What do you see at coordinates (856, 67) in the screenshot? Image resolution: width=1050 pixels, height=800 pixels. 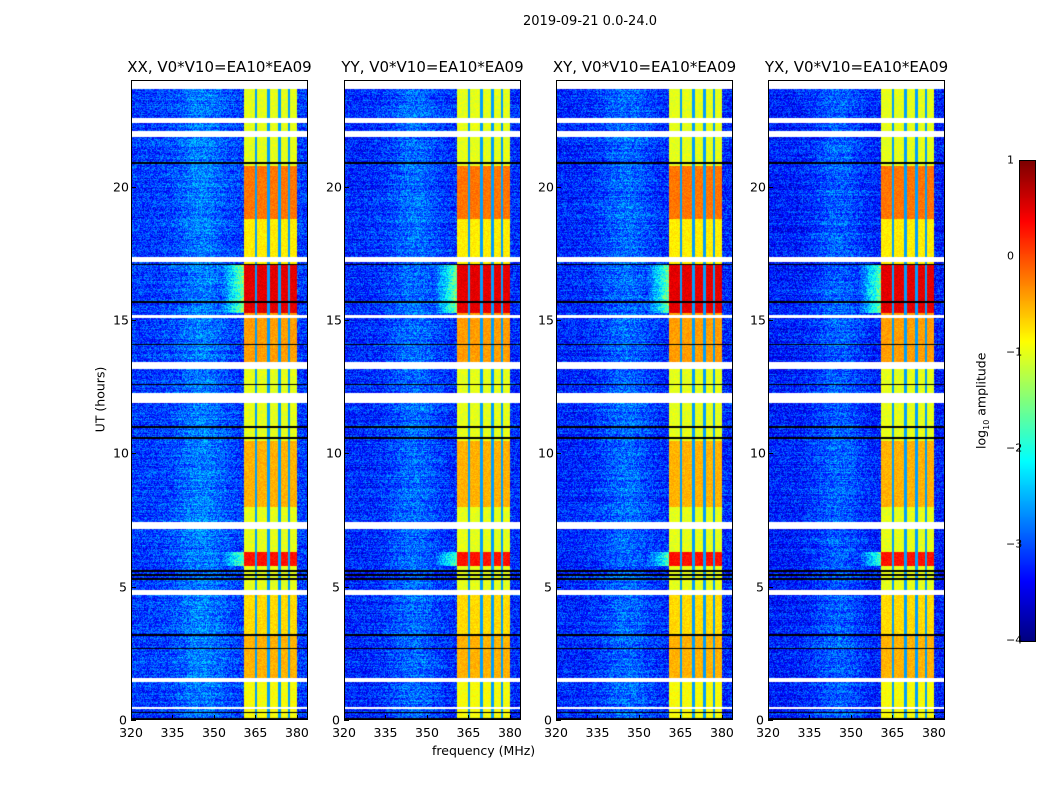 I see `panel-title: YX, V0*V10=EA10*EA09` at bounding box center [856, 67].